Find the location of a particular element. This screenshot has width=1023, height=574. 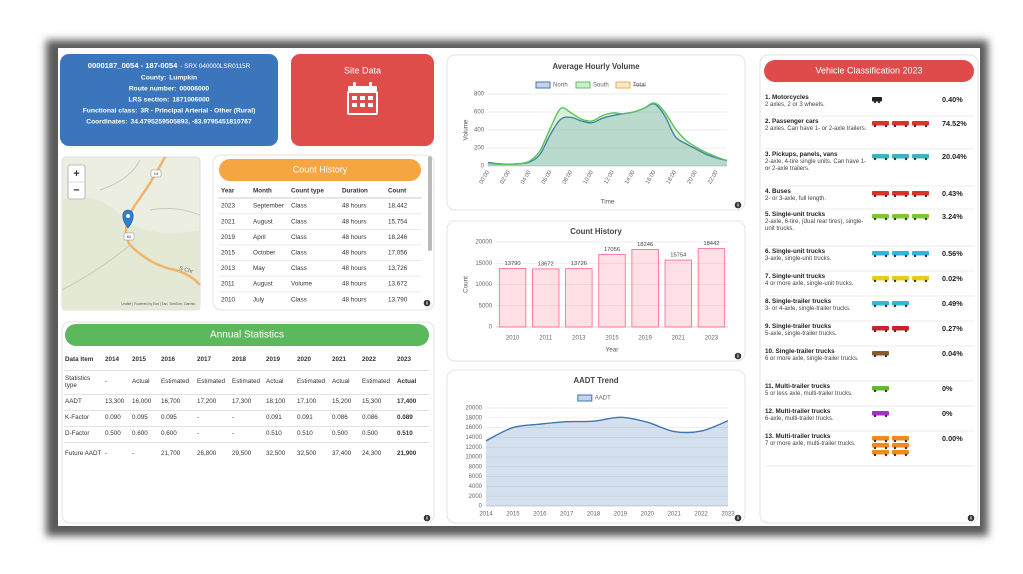

legend-label: AADT is located at coordinates (603, 399).